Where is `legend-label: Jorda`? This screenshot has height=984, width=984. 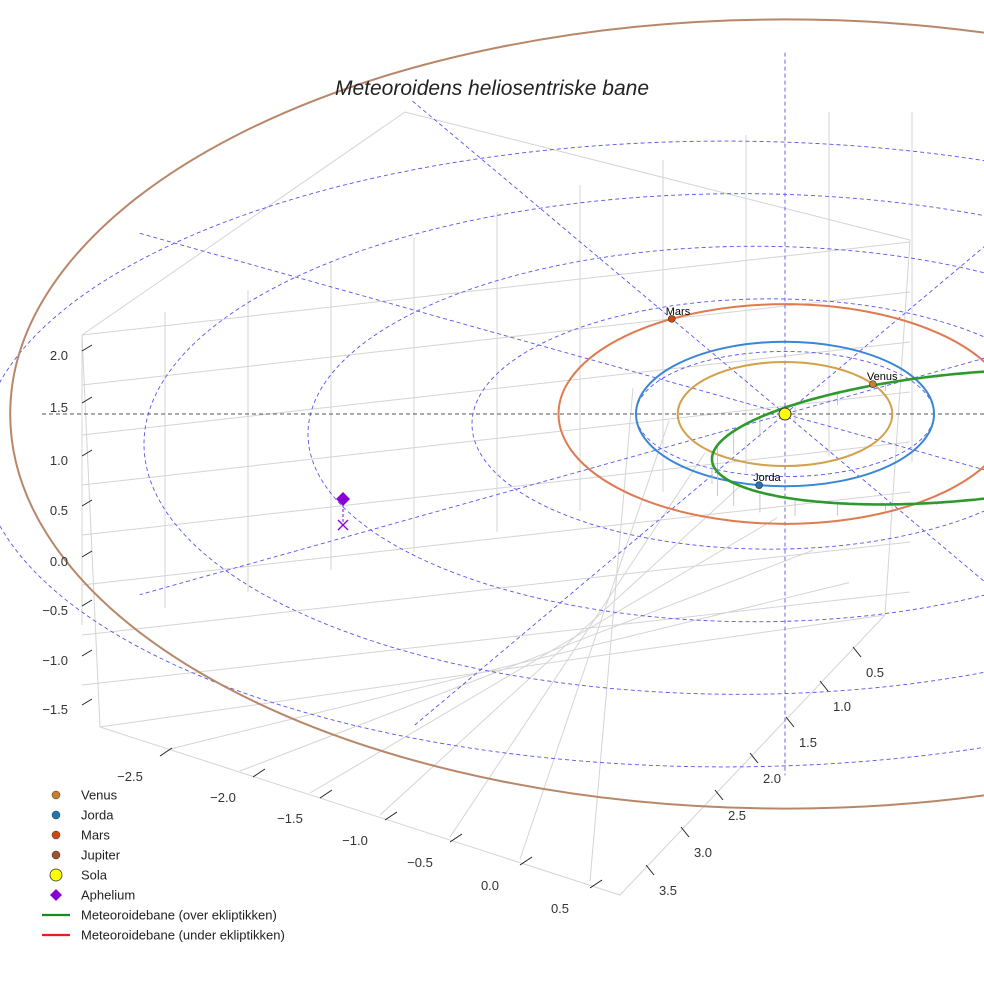
legend-label: Jorda is located at coordinates (97, 815).